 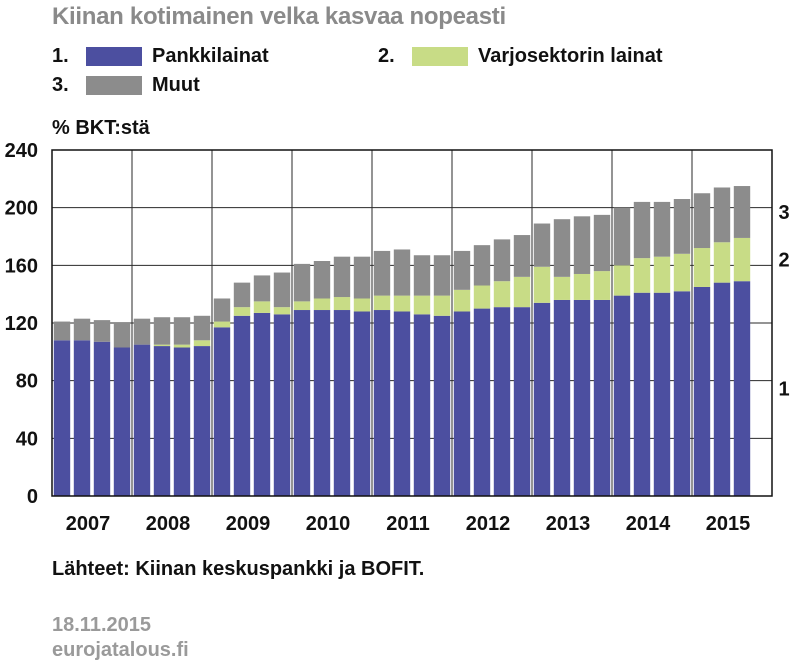 What do you see at coordinates (488, 524) in the screenshot?
I see `x-tick-label: 2012` at bounding box center [488, 524].